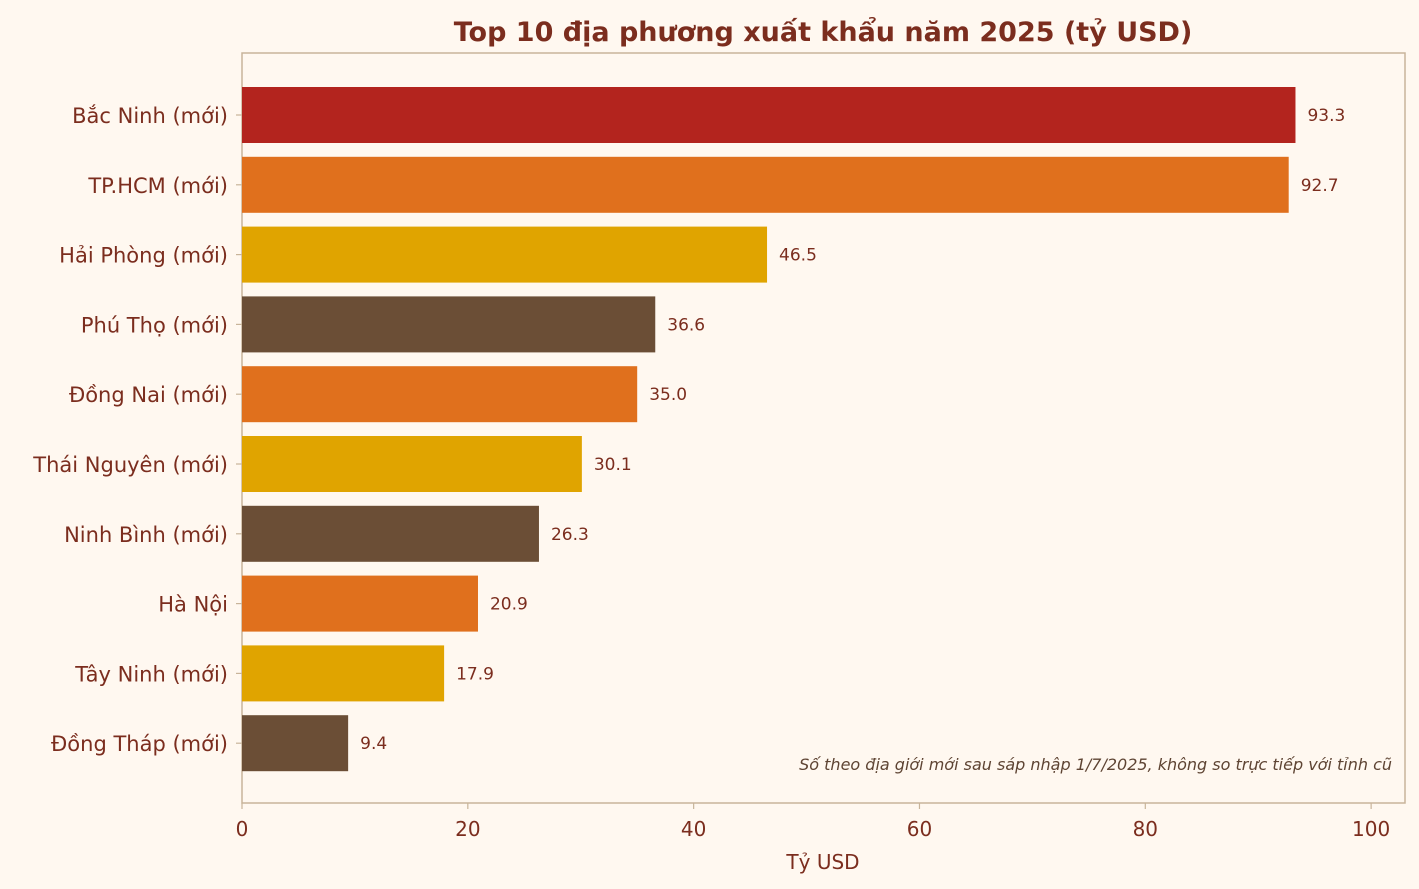  Describe the element at coordinates (151, 674) in the screenshot. I see `category-label-8: Tây Ninh (mới)` at that location.